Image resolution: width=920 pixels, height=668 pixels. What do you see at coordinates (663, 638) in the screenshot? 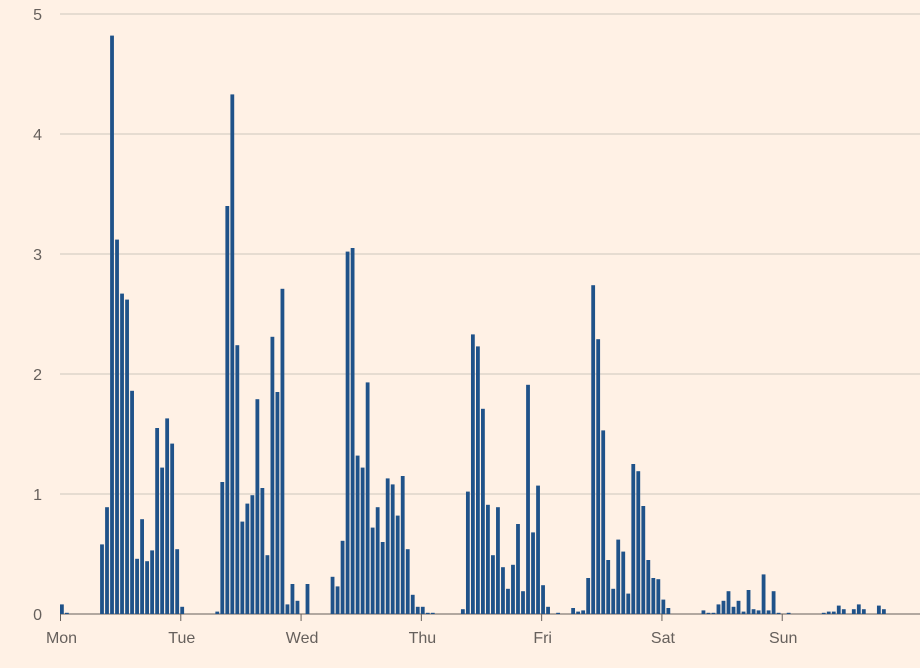
I see `x-tick-label: Sat` at bounding box center [663, 638].